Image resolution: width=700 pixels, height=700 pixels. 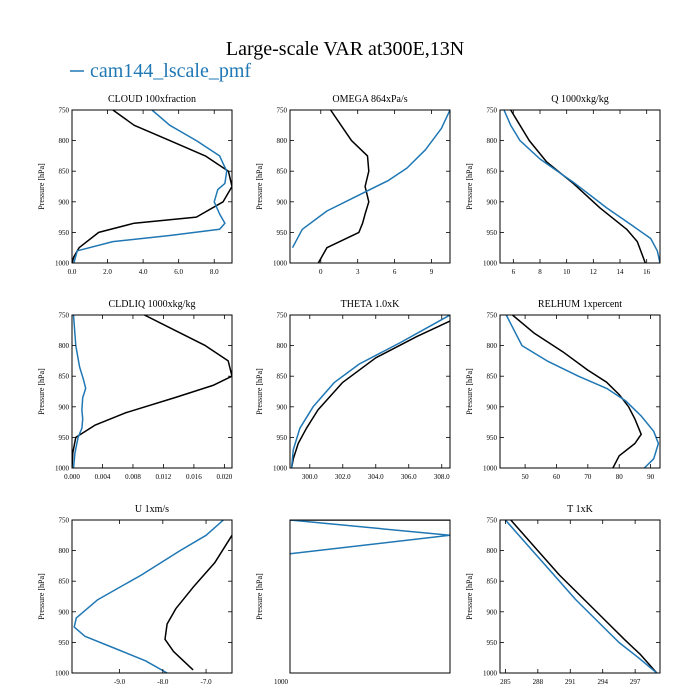 I want to click on x-tick-label: 6, so click(x=514, y=272).